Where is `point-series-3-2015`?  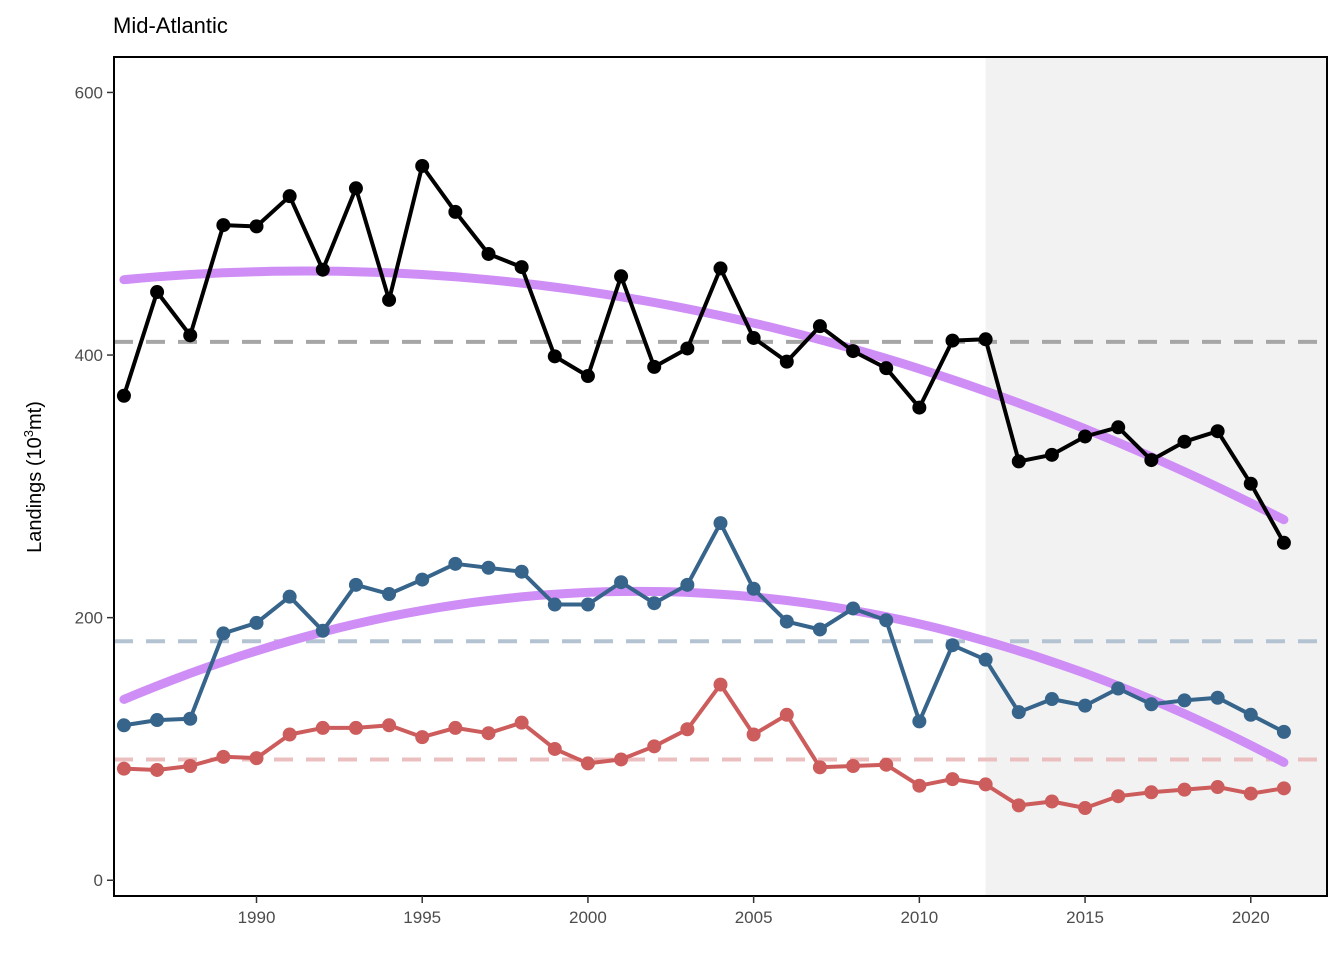
point-series-3-2015 is located at coordinates (1085, 808).